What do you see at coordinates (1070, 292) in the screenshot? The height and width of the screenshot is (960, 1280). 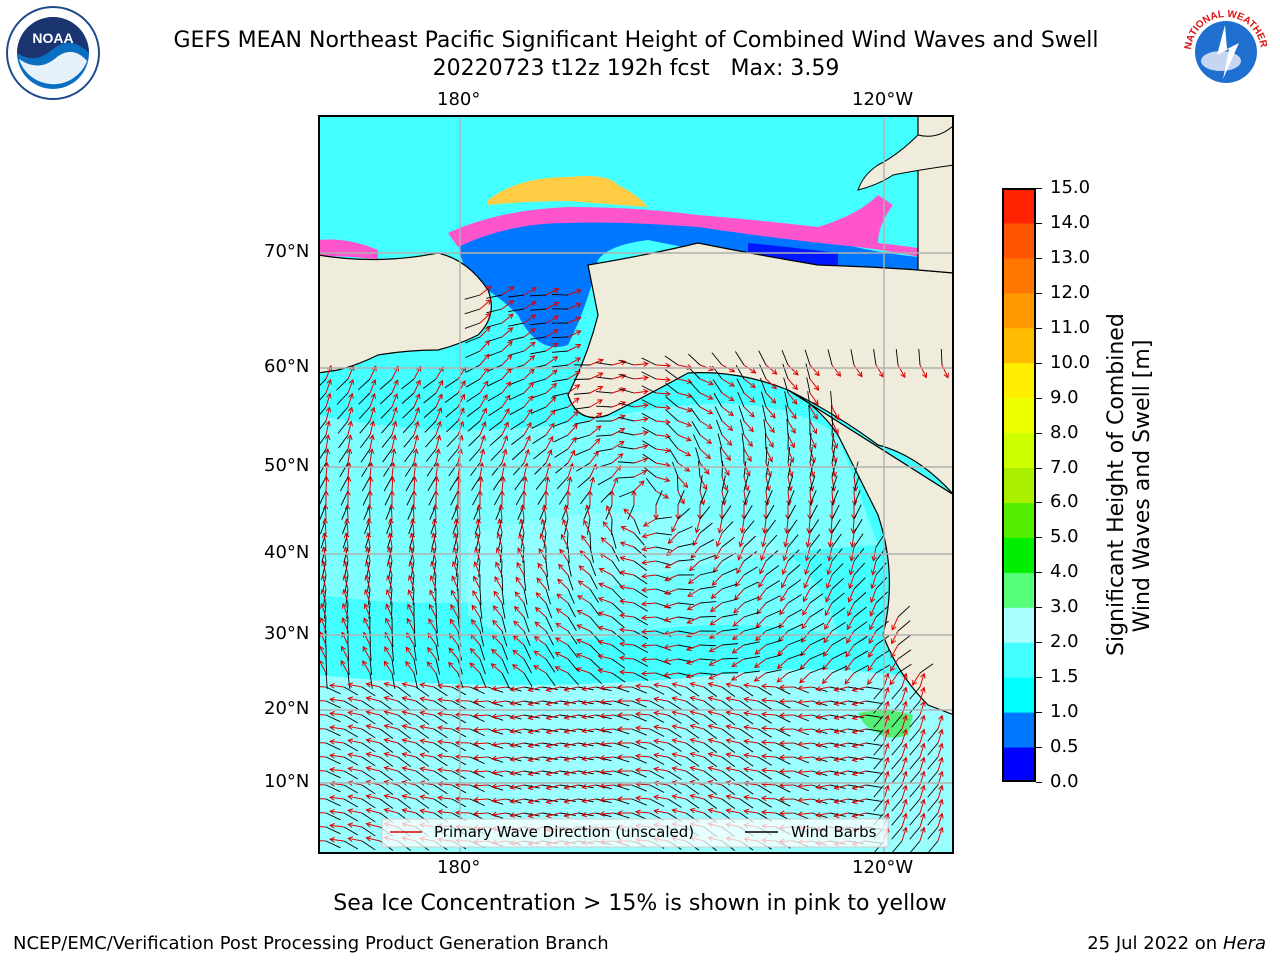 I see `colorbar-tick-label: 12.0` at bounding box center [1070, 292].